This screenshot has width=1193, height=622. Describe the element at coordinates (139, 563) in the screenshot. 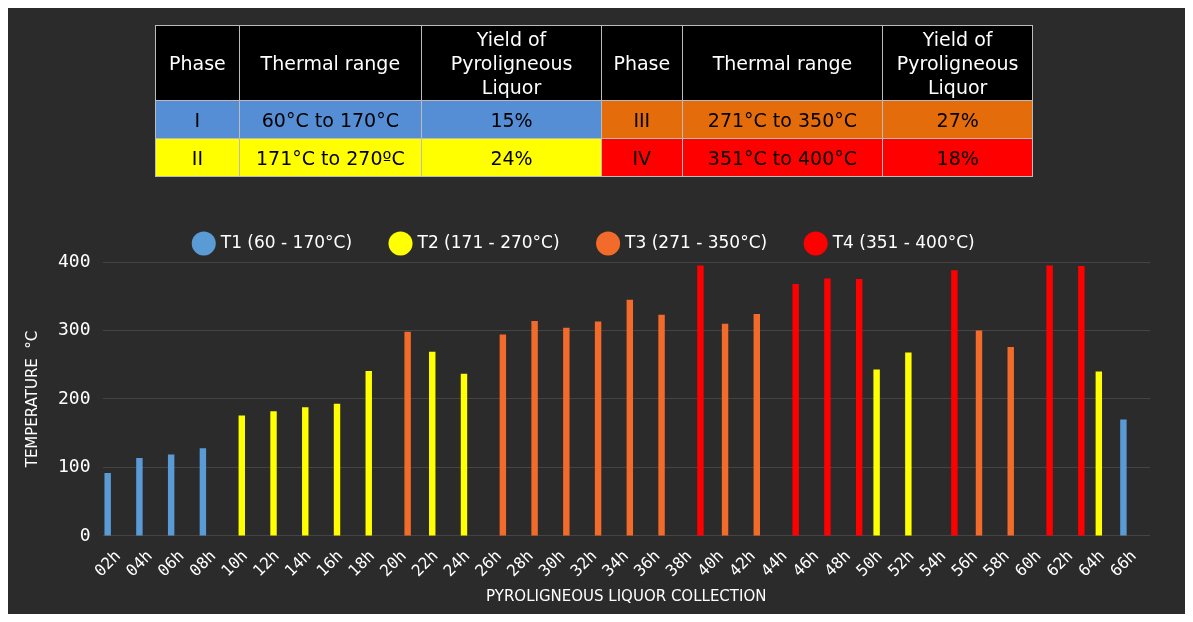

I see `x-tick-label: 04h` at that location.